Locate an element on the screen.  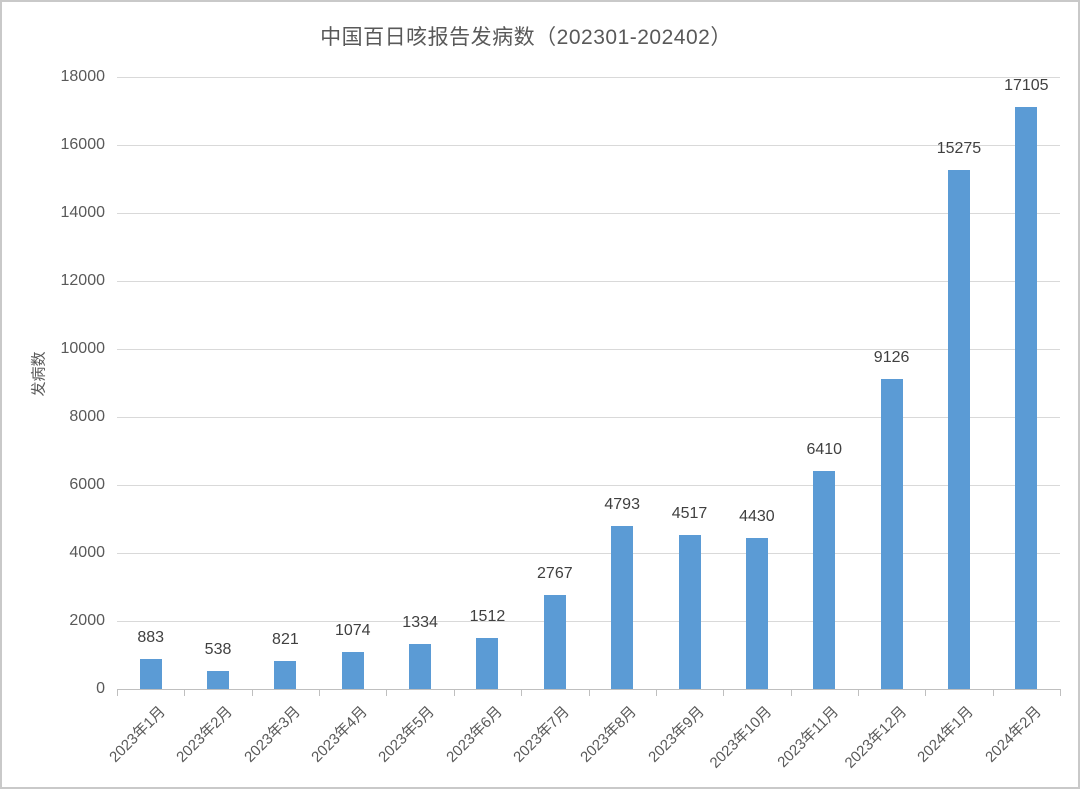
y-tick-label: 16000 is located at coordinates (83, 144).